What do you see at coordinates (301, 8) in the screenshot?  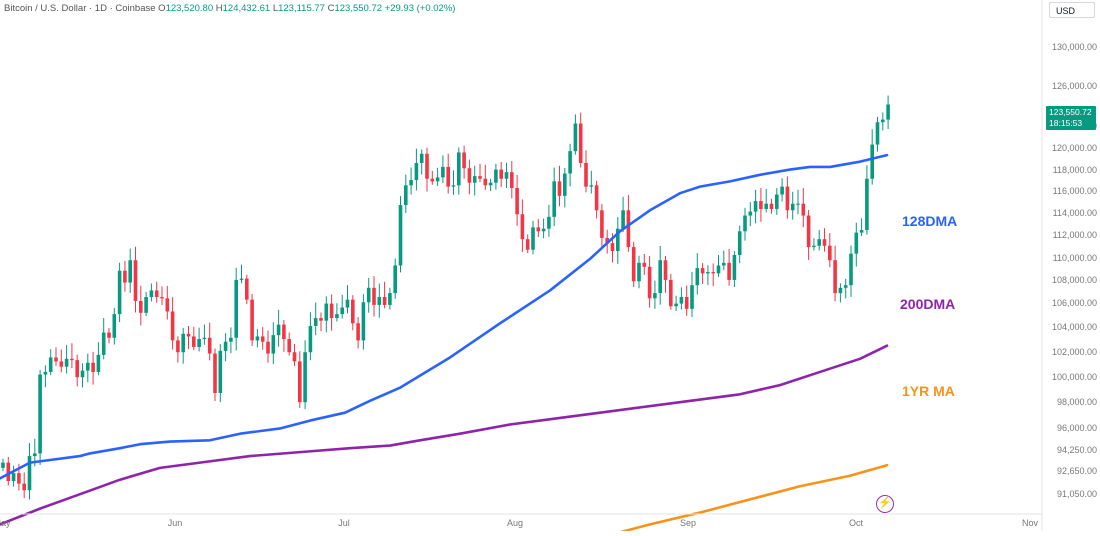 I see `low-value: 123,115.77` at bounding box center [301, 8].